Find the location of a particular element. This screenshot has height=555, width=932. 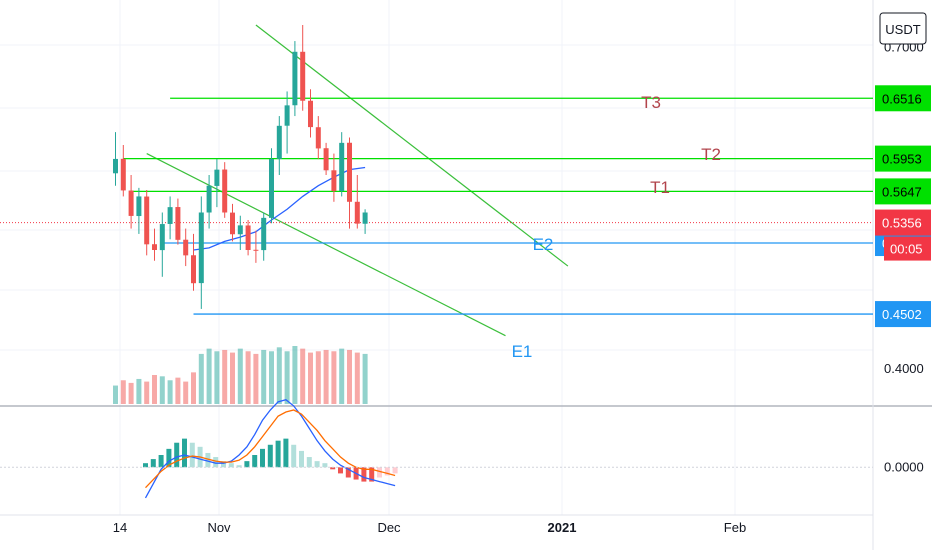

price-tag-e1-text: 0.4502 is located at coordinates (902, 314).